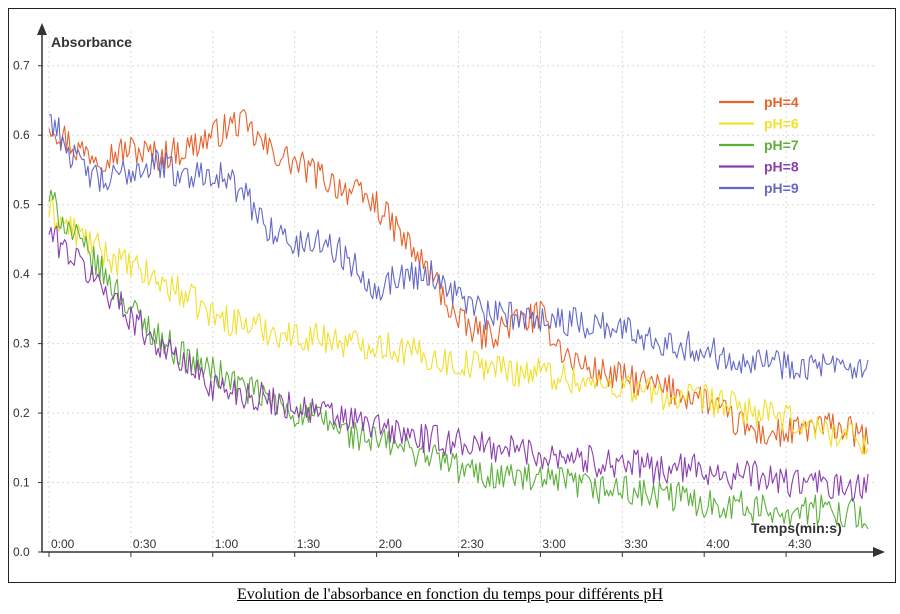 The height and width of the screenshot is (614, 900). I want to click on x-axis-arrow, so click(879, 552).